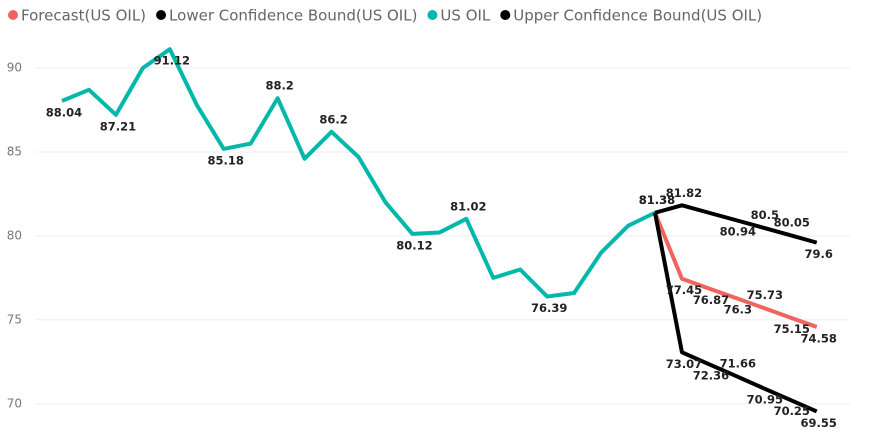 The height and width of the screenshot is (441, 874). Describe the element at coordinates (549, 308) in the screenshot. I see `data-label: 76.39` at that location.